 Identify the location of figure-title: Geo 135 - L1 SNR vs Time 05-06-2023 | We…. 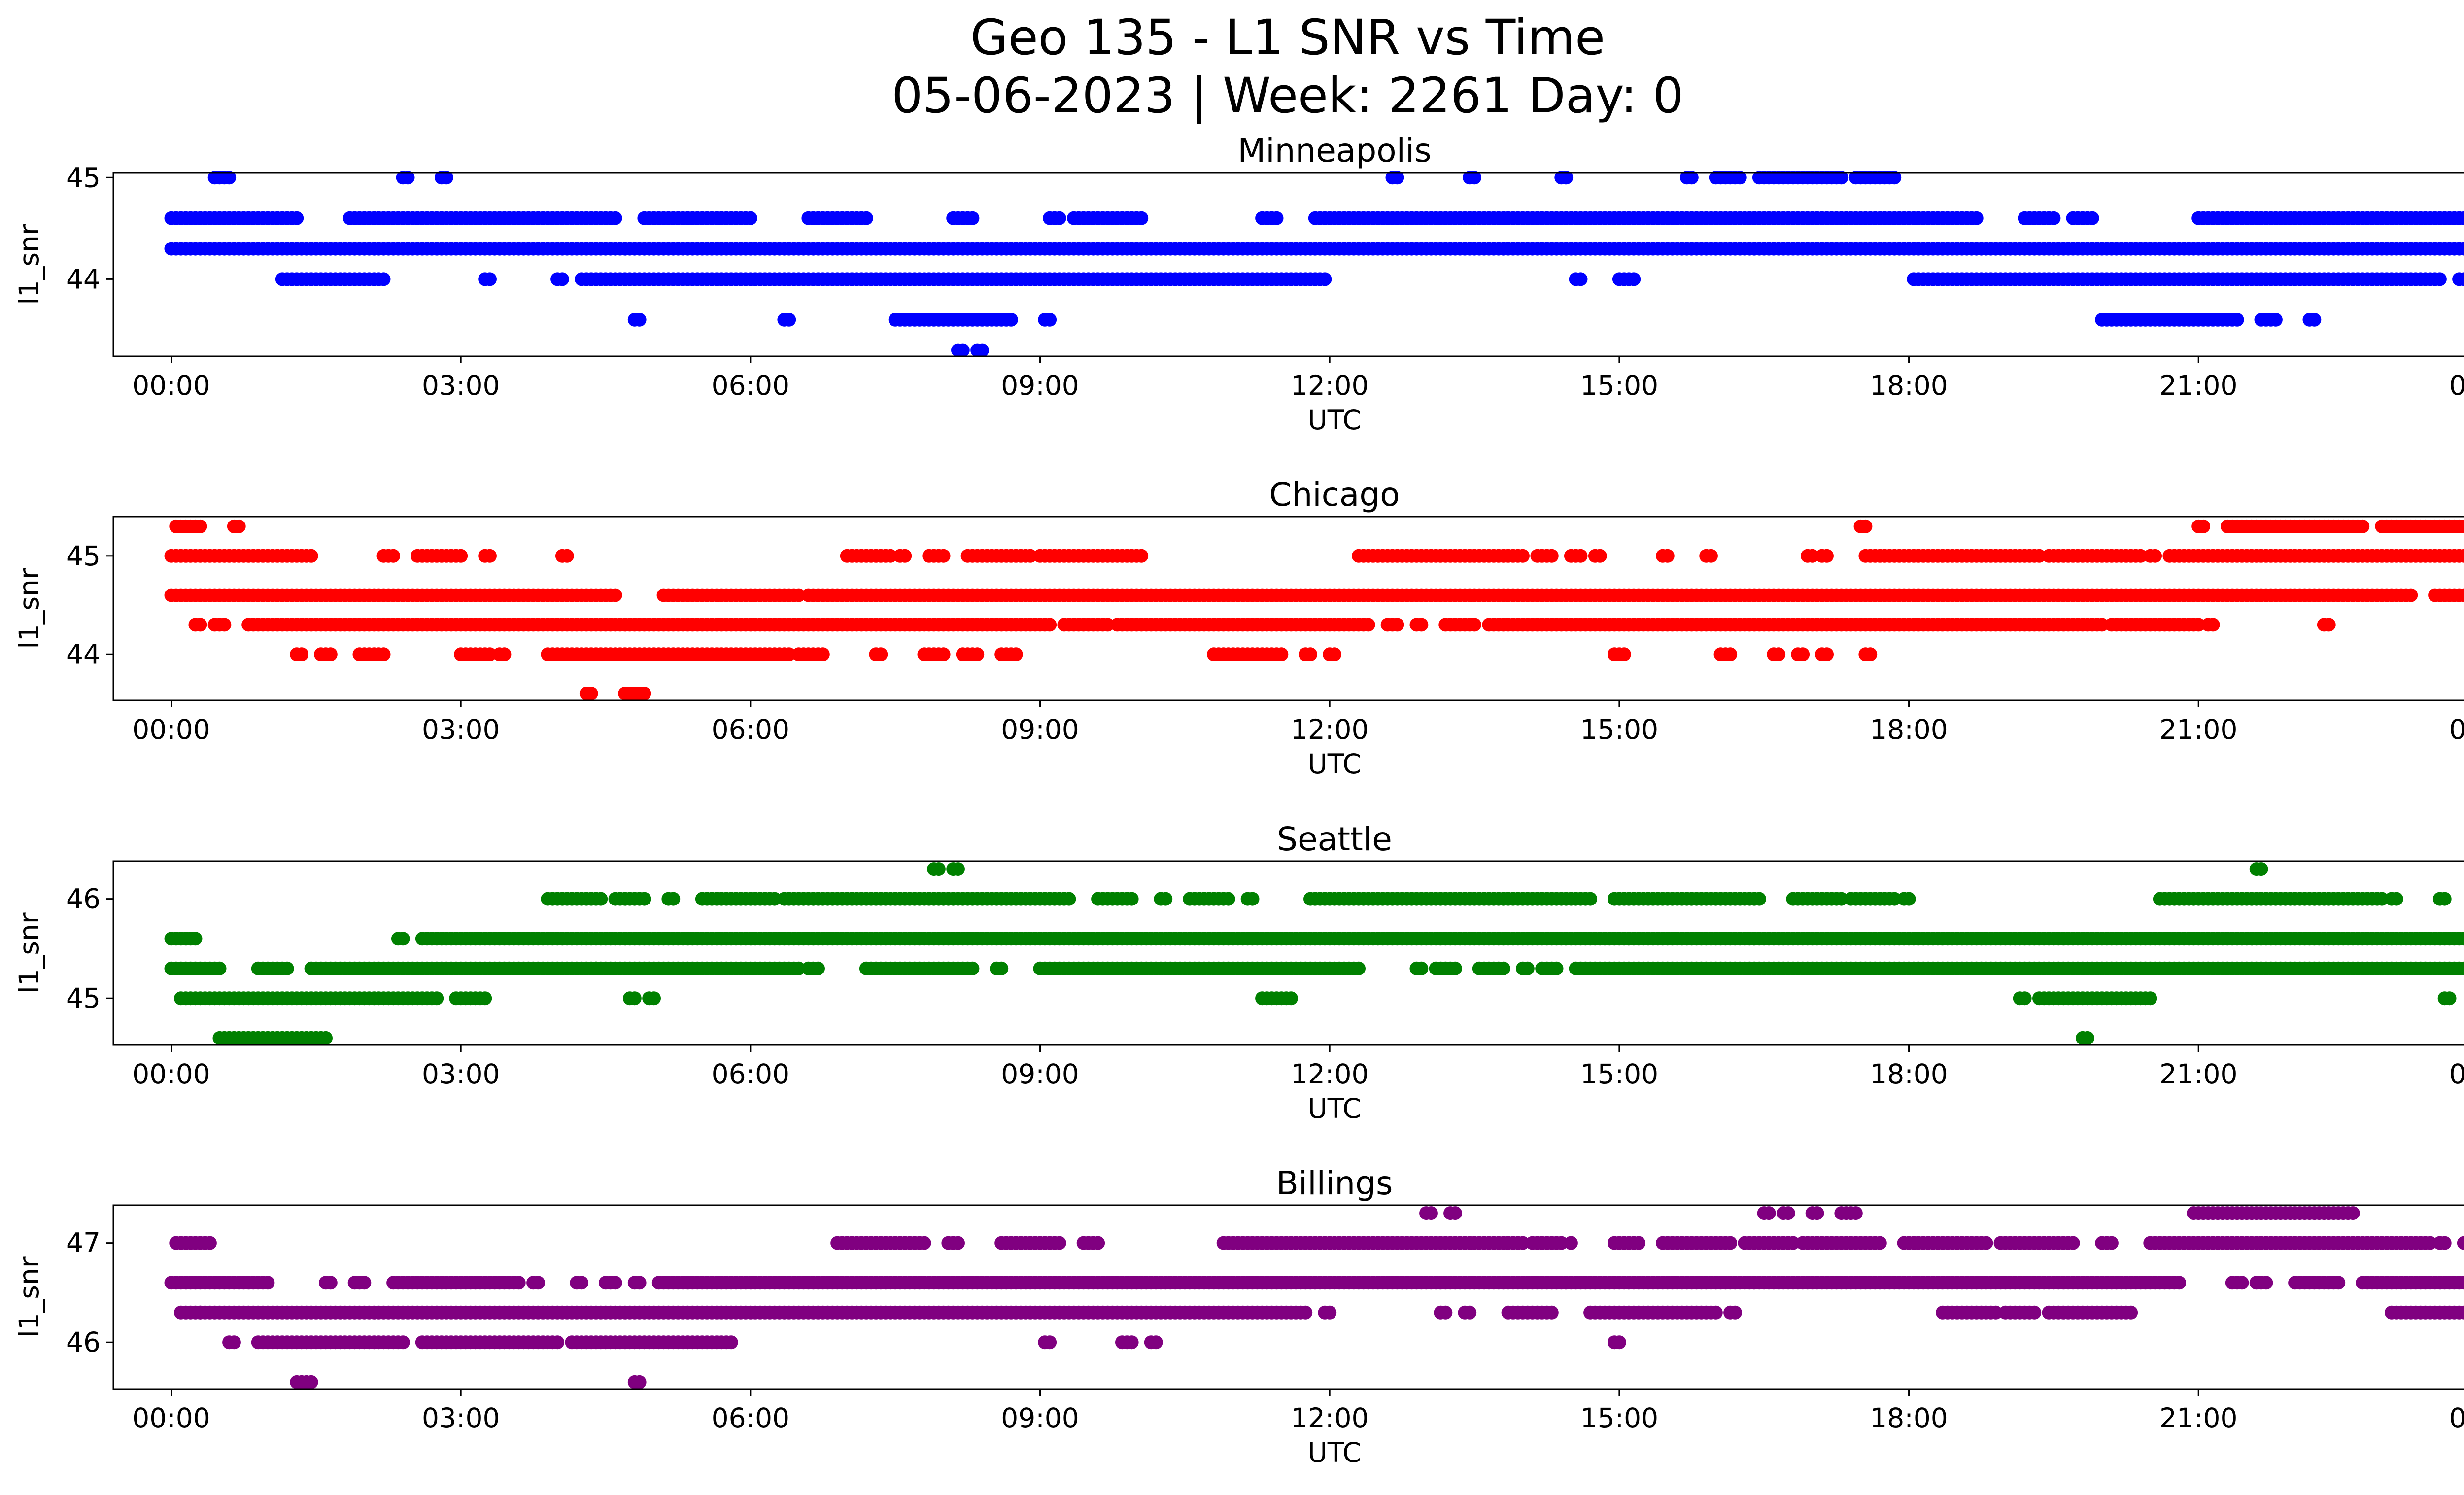
(1232, 67).